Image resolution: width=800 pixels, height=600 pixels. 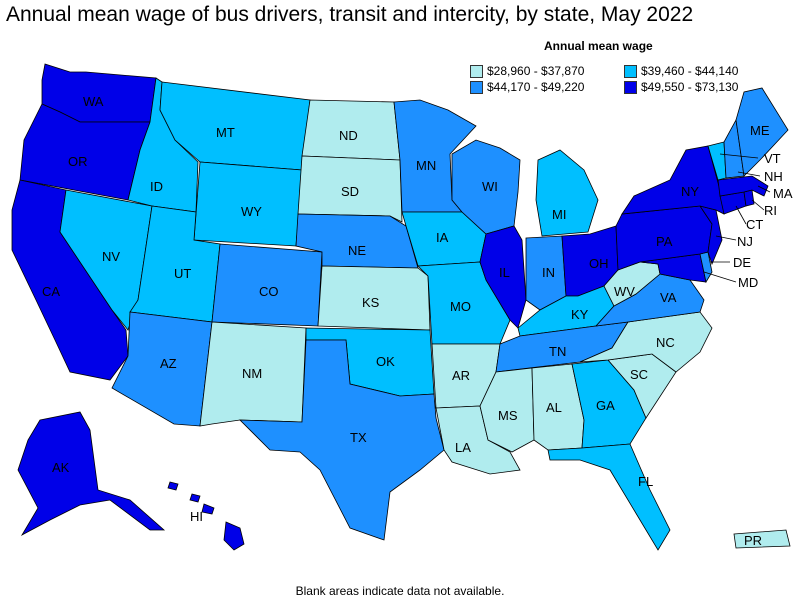 What do you see at coordinates (78, 161) in the screenshot?
I see `label-OR: OR` at bounding box center [78, 161].